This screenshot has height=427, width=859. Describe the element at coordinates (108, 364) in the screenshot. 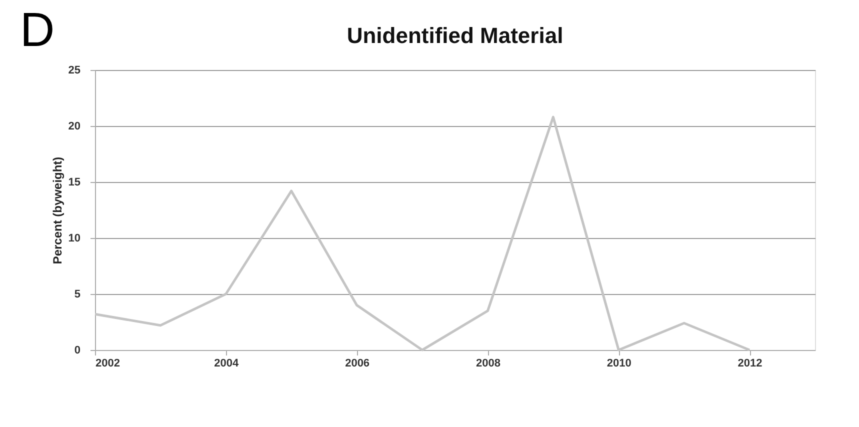

I see `x-tick-label: 2002` at that location.